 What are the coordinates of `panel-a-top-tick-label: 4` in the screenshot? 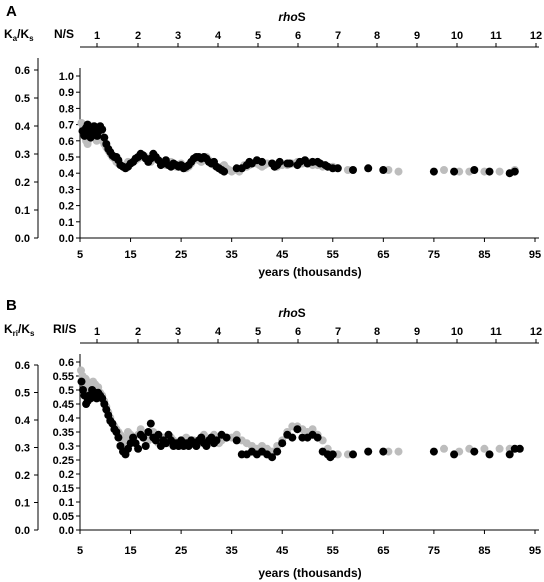 It's located at (218, 36).